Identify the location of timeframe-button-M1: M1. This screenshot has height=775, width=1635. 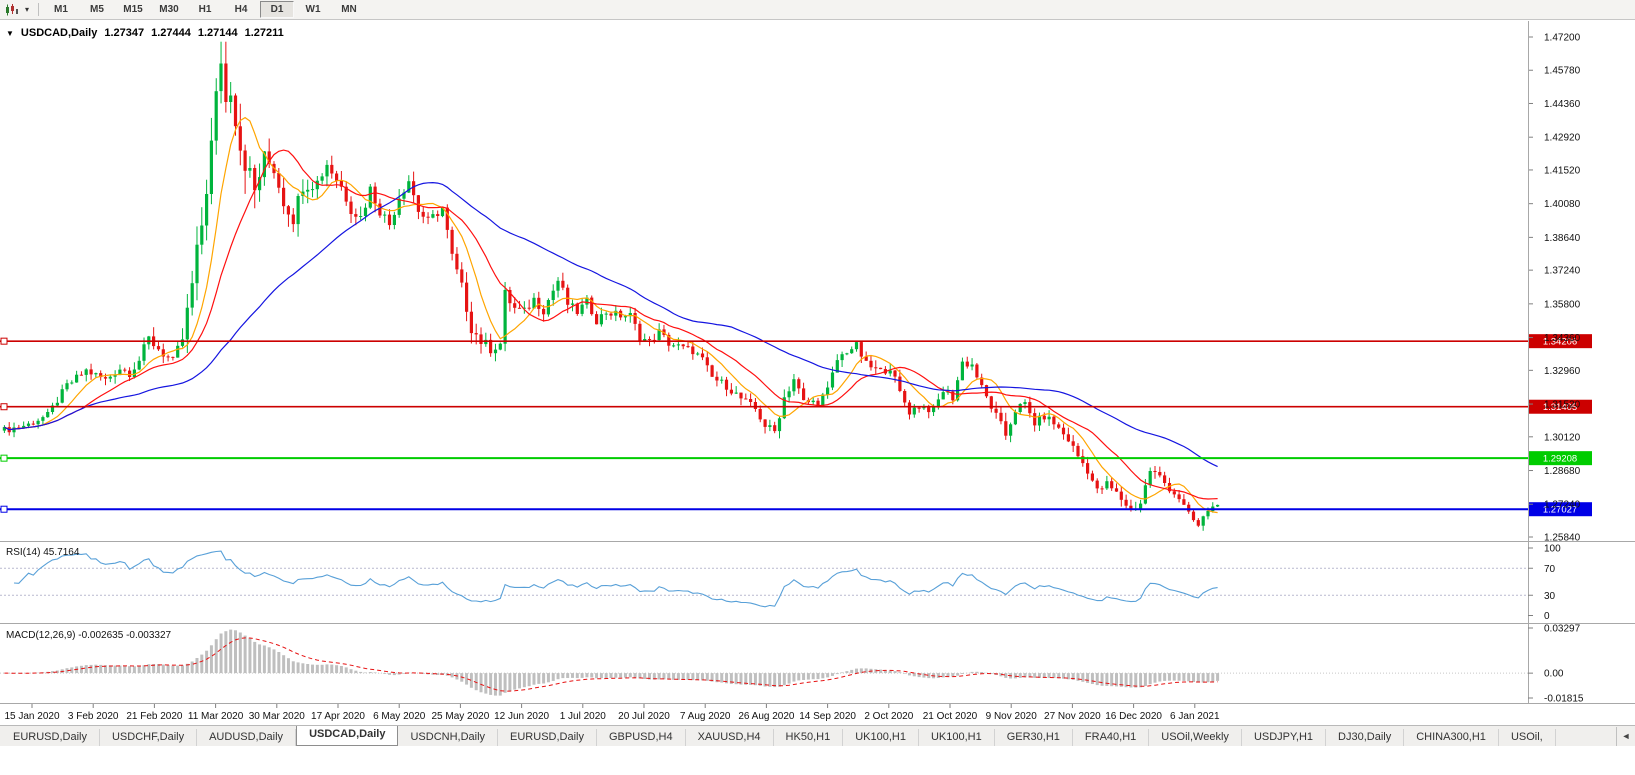
(61, 9).